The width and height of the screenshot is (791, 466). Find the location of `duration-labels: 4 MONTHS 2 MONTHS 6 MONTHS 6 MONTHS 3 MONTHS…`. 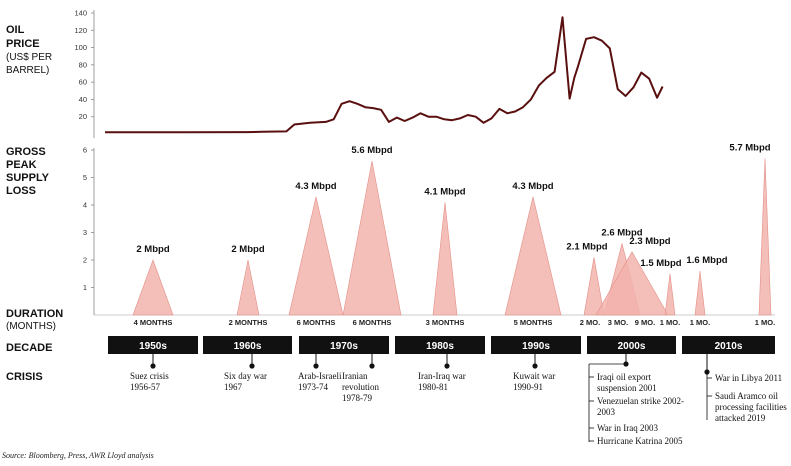

duration-labels: 4 MONTHS 2 MONTHS 6 MONTHS 6 MONTHS 3 MONTHS… is located at coordinates (455, 322).